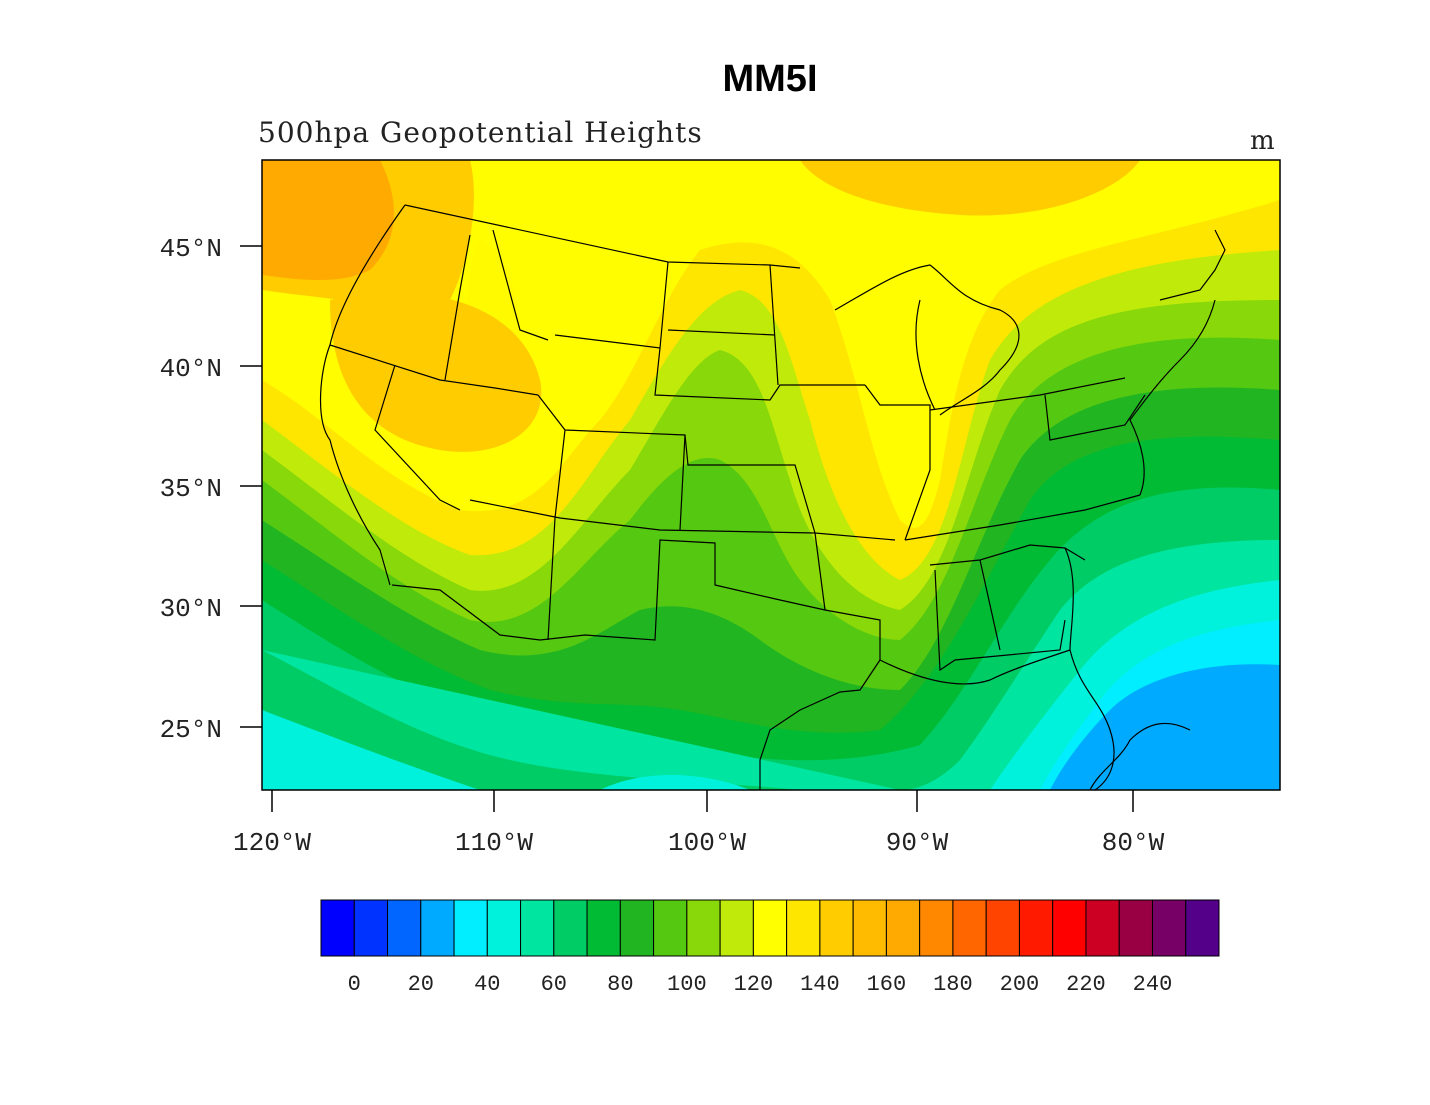 This screenshot has height=1105, width=1430. Describe the element at coordinates (953, 984) in the screenshot. I see `colorbar-label: 180` at that location.